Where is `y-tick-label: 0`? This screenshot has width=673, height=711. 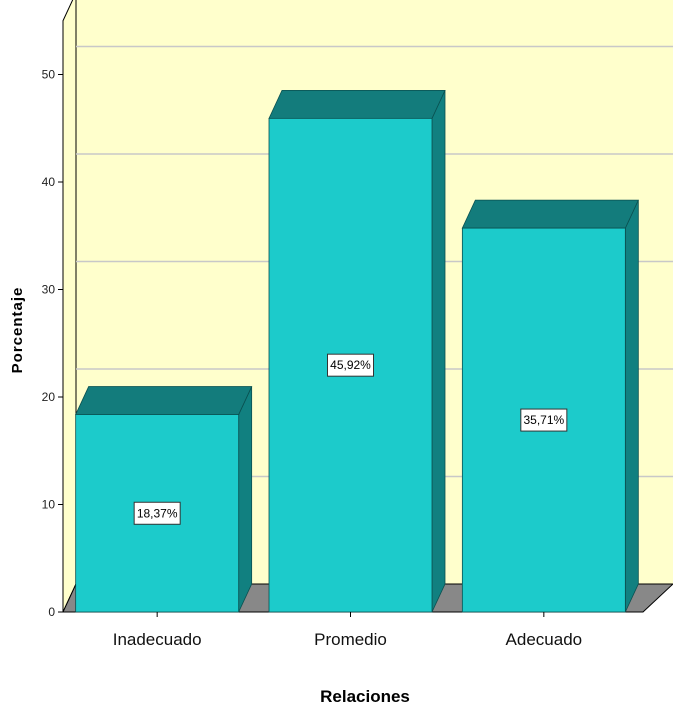
y-tick-label: 0 is located at coordinates (51, 612).